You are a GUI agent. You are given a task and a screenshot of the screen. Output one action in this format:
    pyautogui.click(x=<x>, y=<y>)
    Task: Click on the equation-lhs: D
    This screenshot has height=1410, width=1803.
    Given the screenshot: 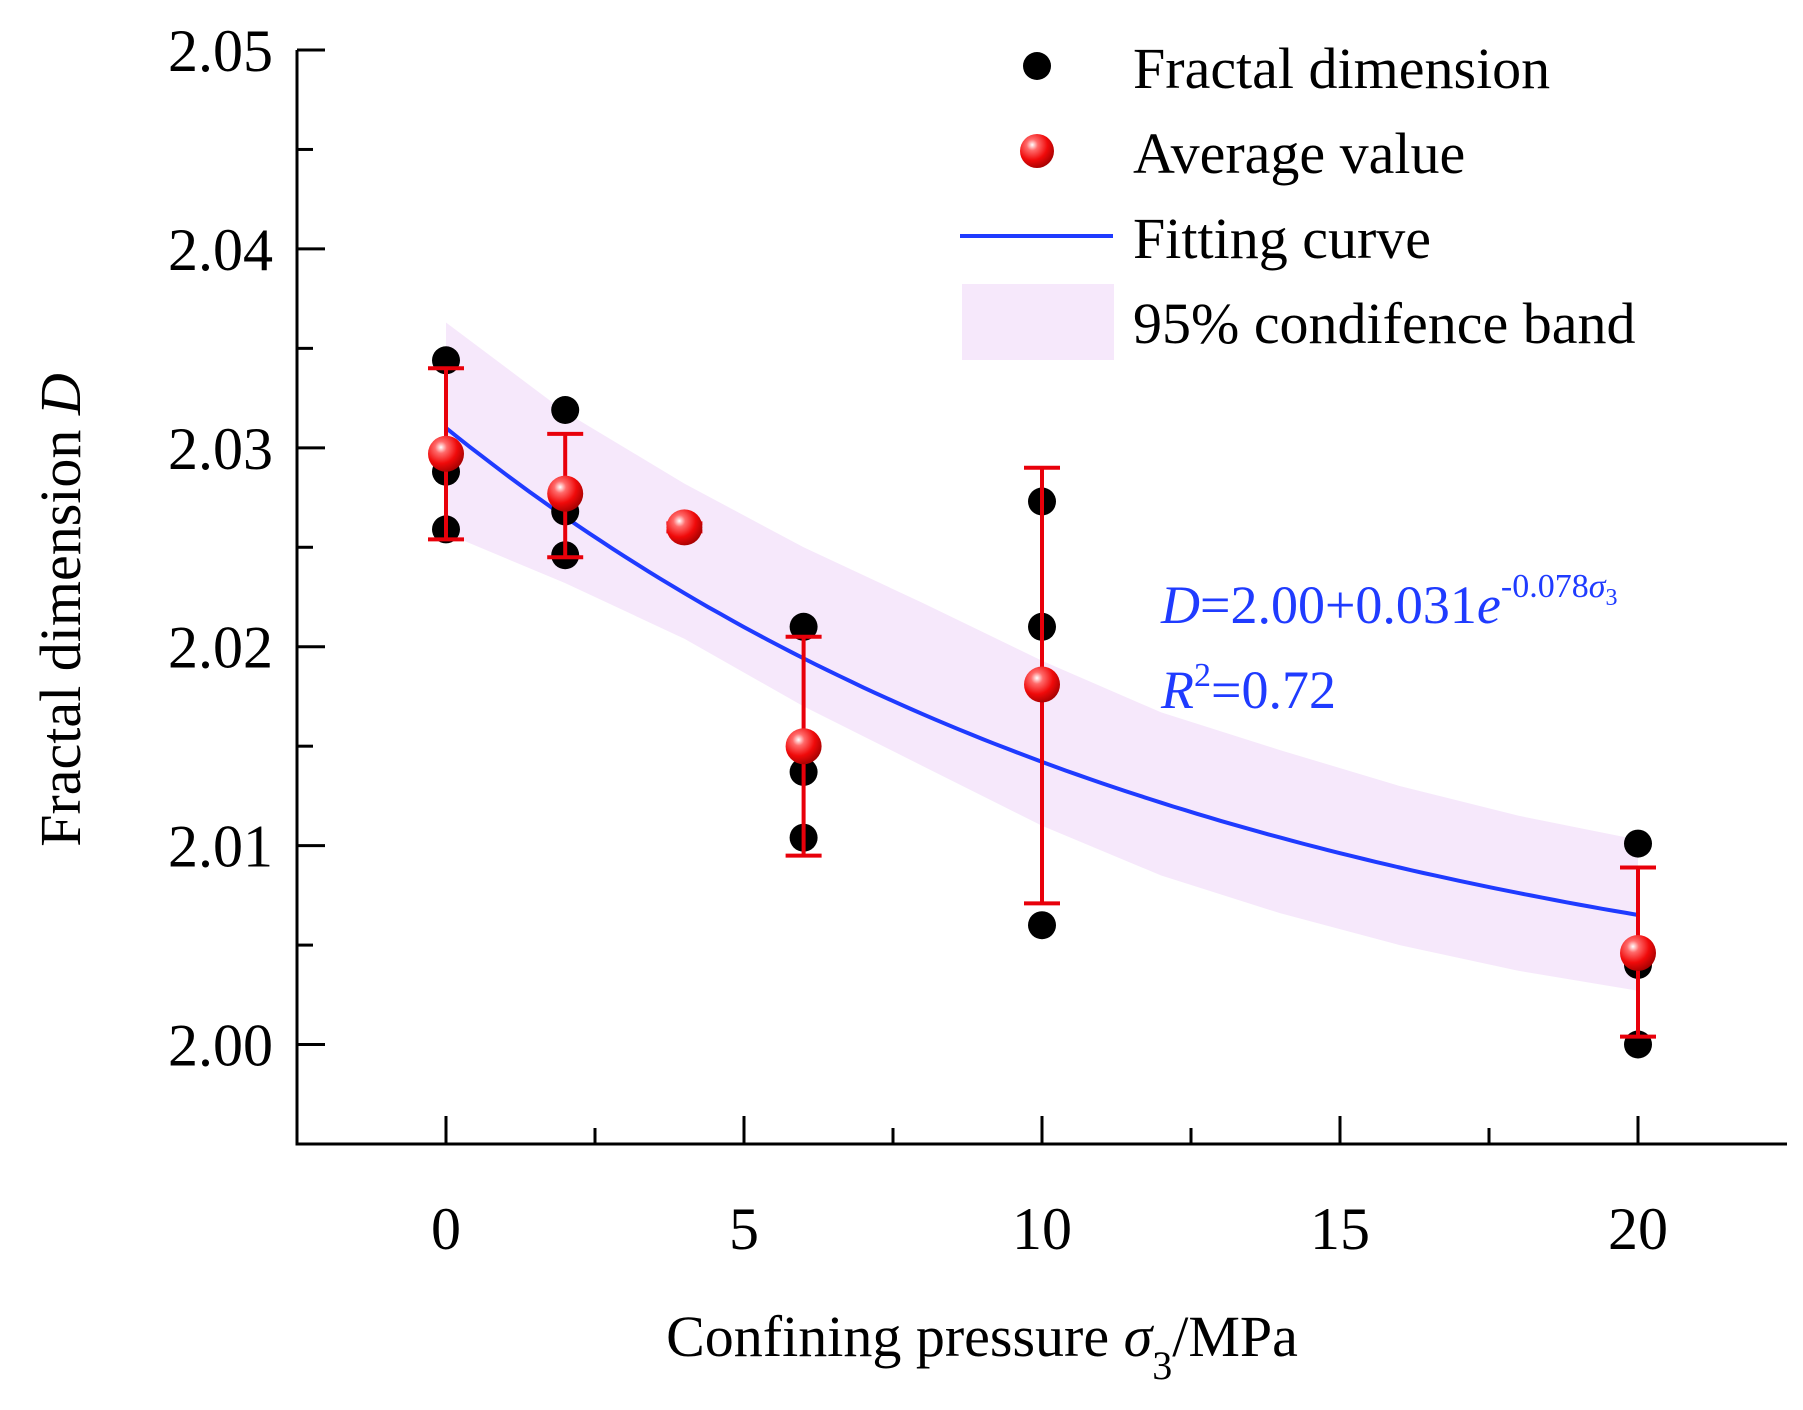 What is the action you would take?
    pyautogui.click(x=1180, y=605)
    